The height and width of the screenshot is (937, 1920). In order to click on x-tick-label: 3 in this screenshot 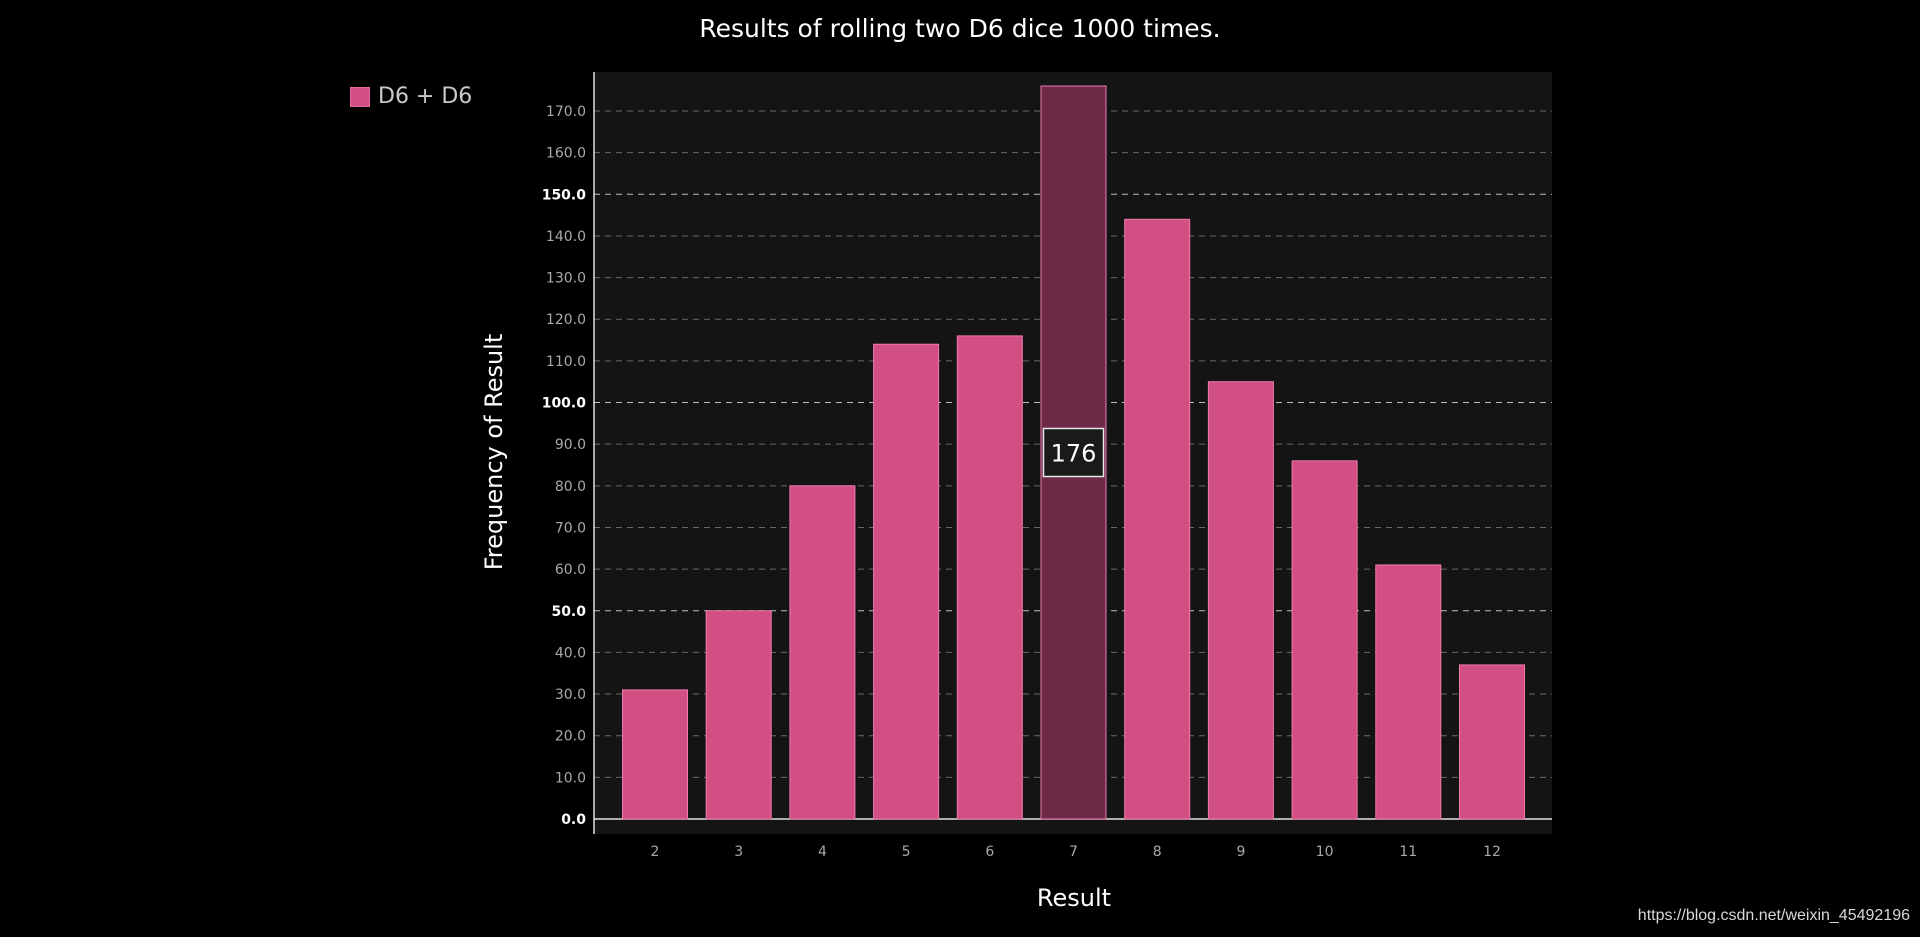, I will do `click(738, 852)`.